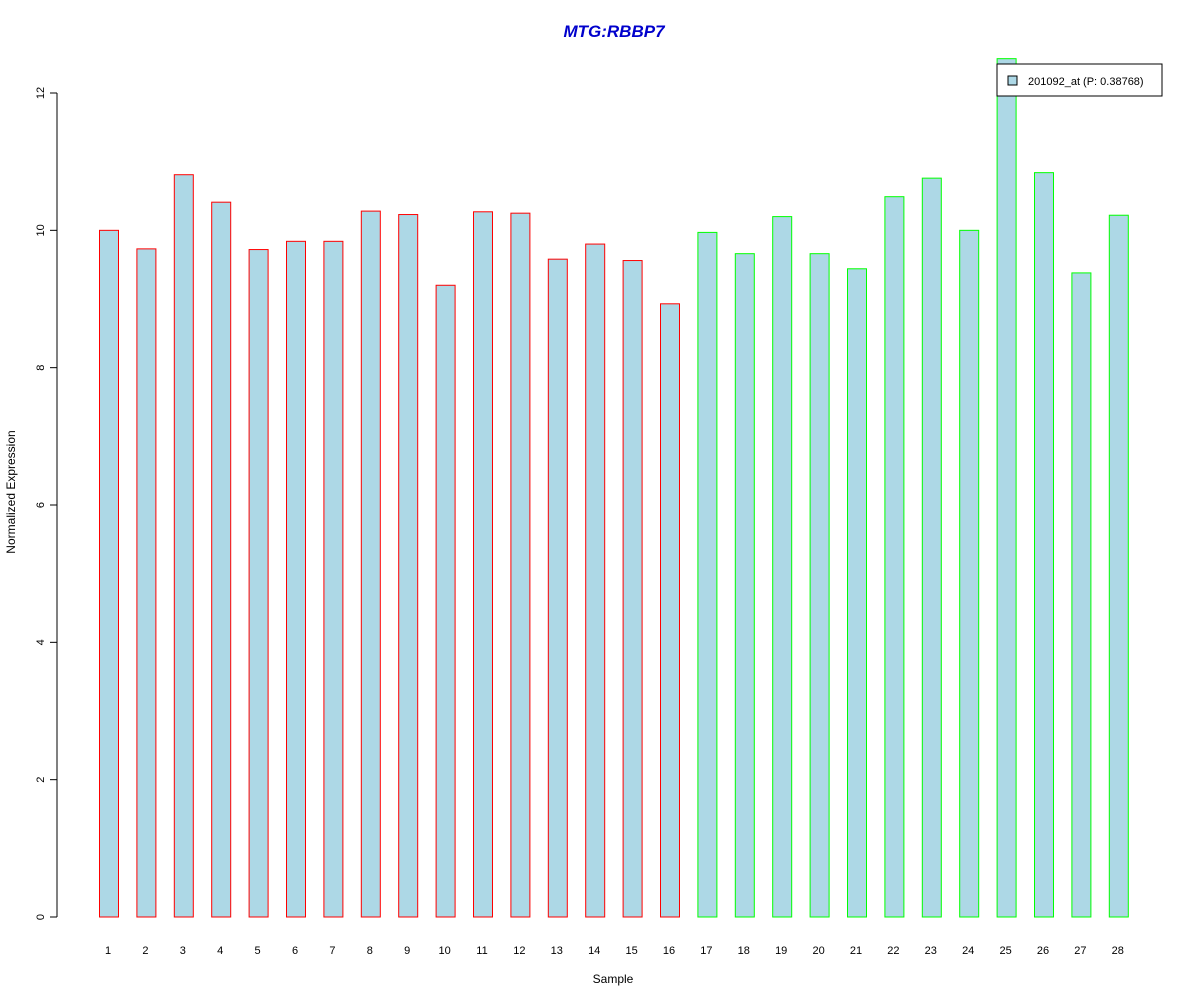 This screenshot has height=1000, width=1200. What do you see at coordinates (1118, 951) in the screenshot?
I see `x-tick-label: 28` at bounding box center [1118, 951].